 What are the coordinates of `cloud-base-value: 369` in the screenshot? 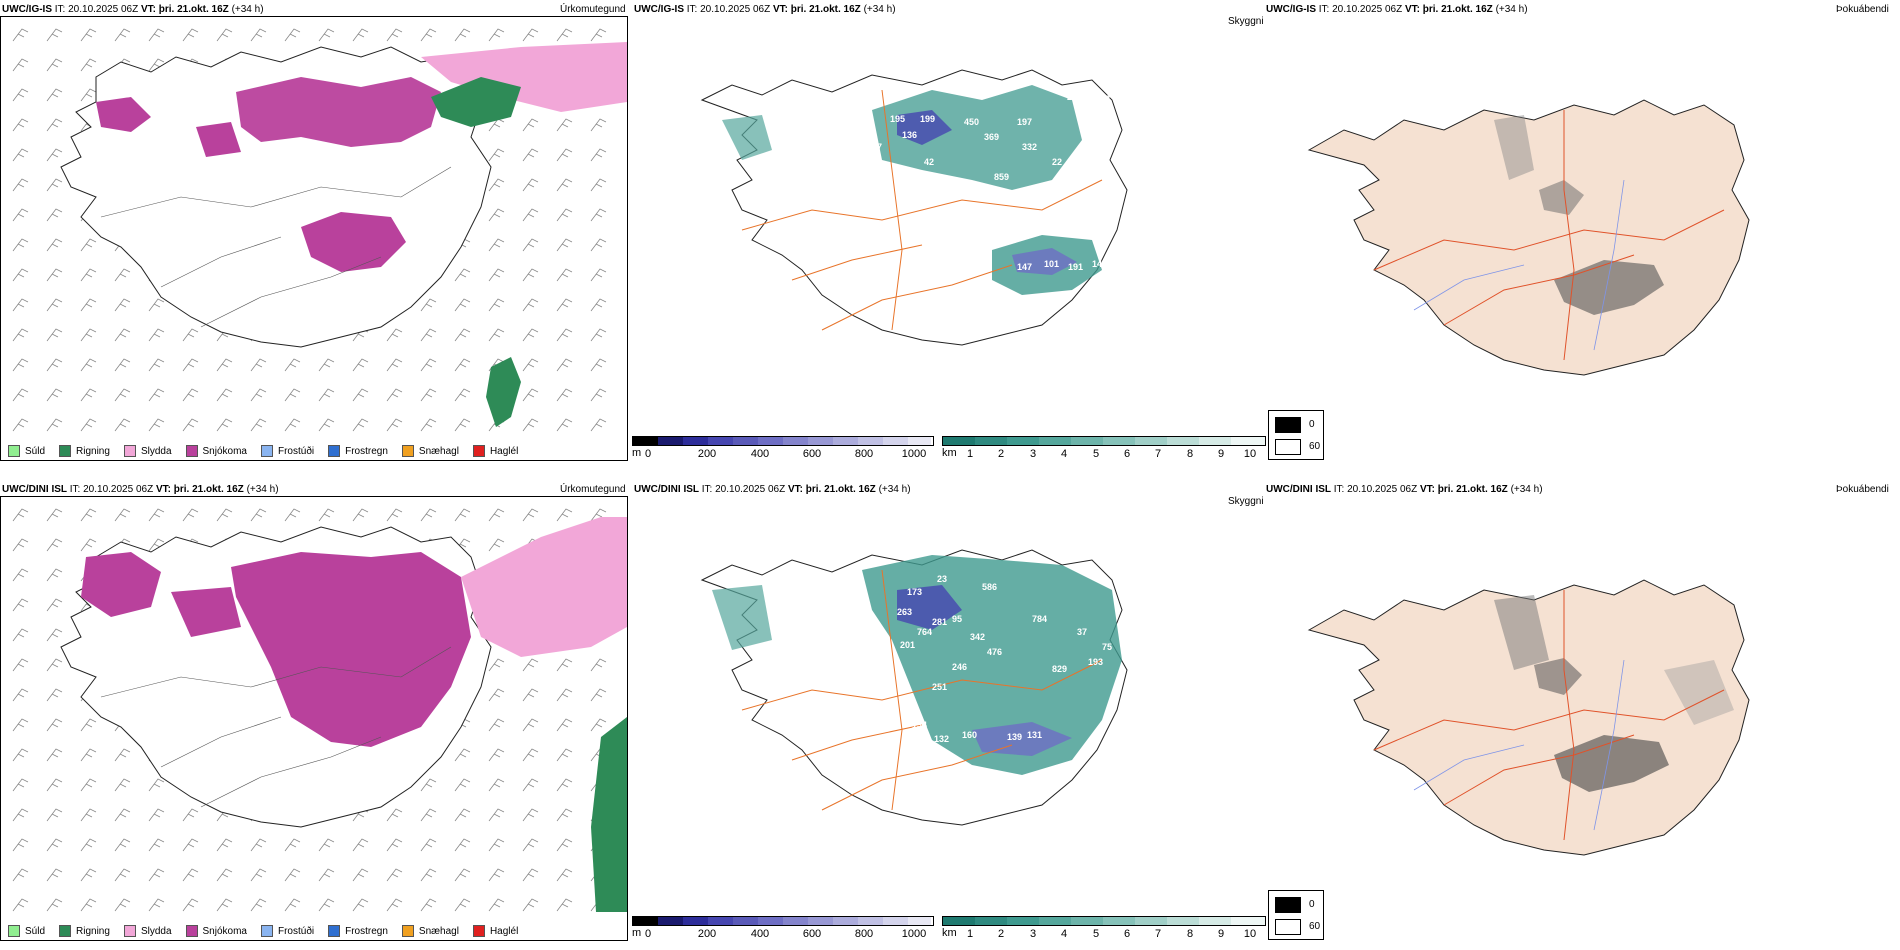 It's located at (991, 137).